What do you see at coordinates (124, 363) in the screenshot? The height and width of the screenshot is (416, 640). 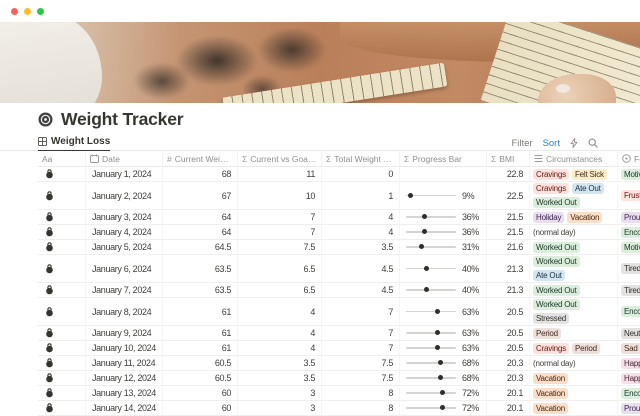 I see `cell-date: January 11, 2024` at bounding box center [124, 363].